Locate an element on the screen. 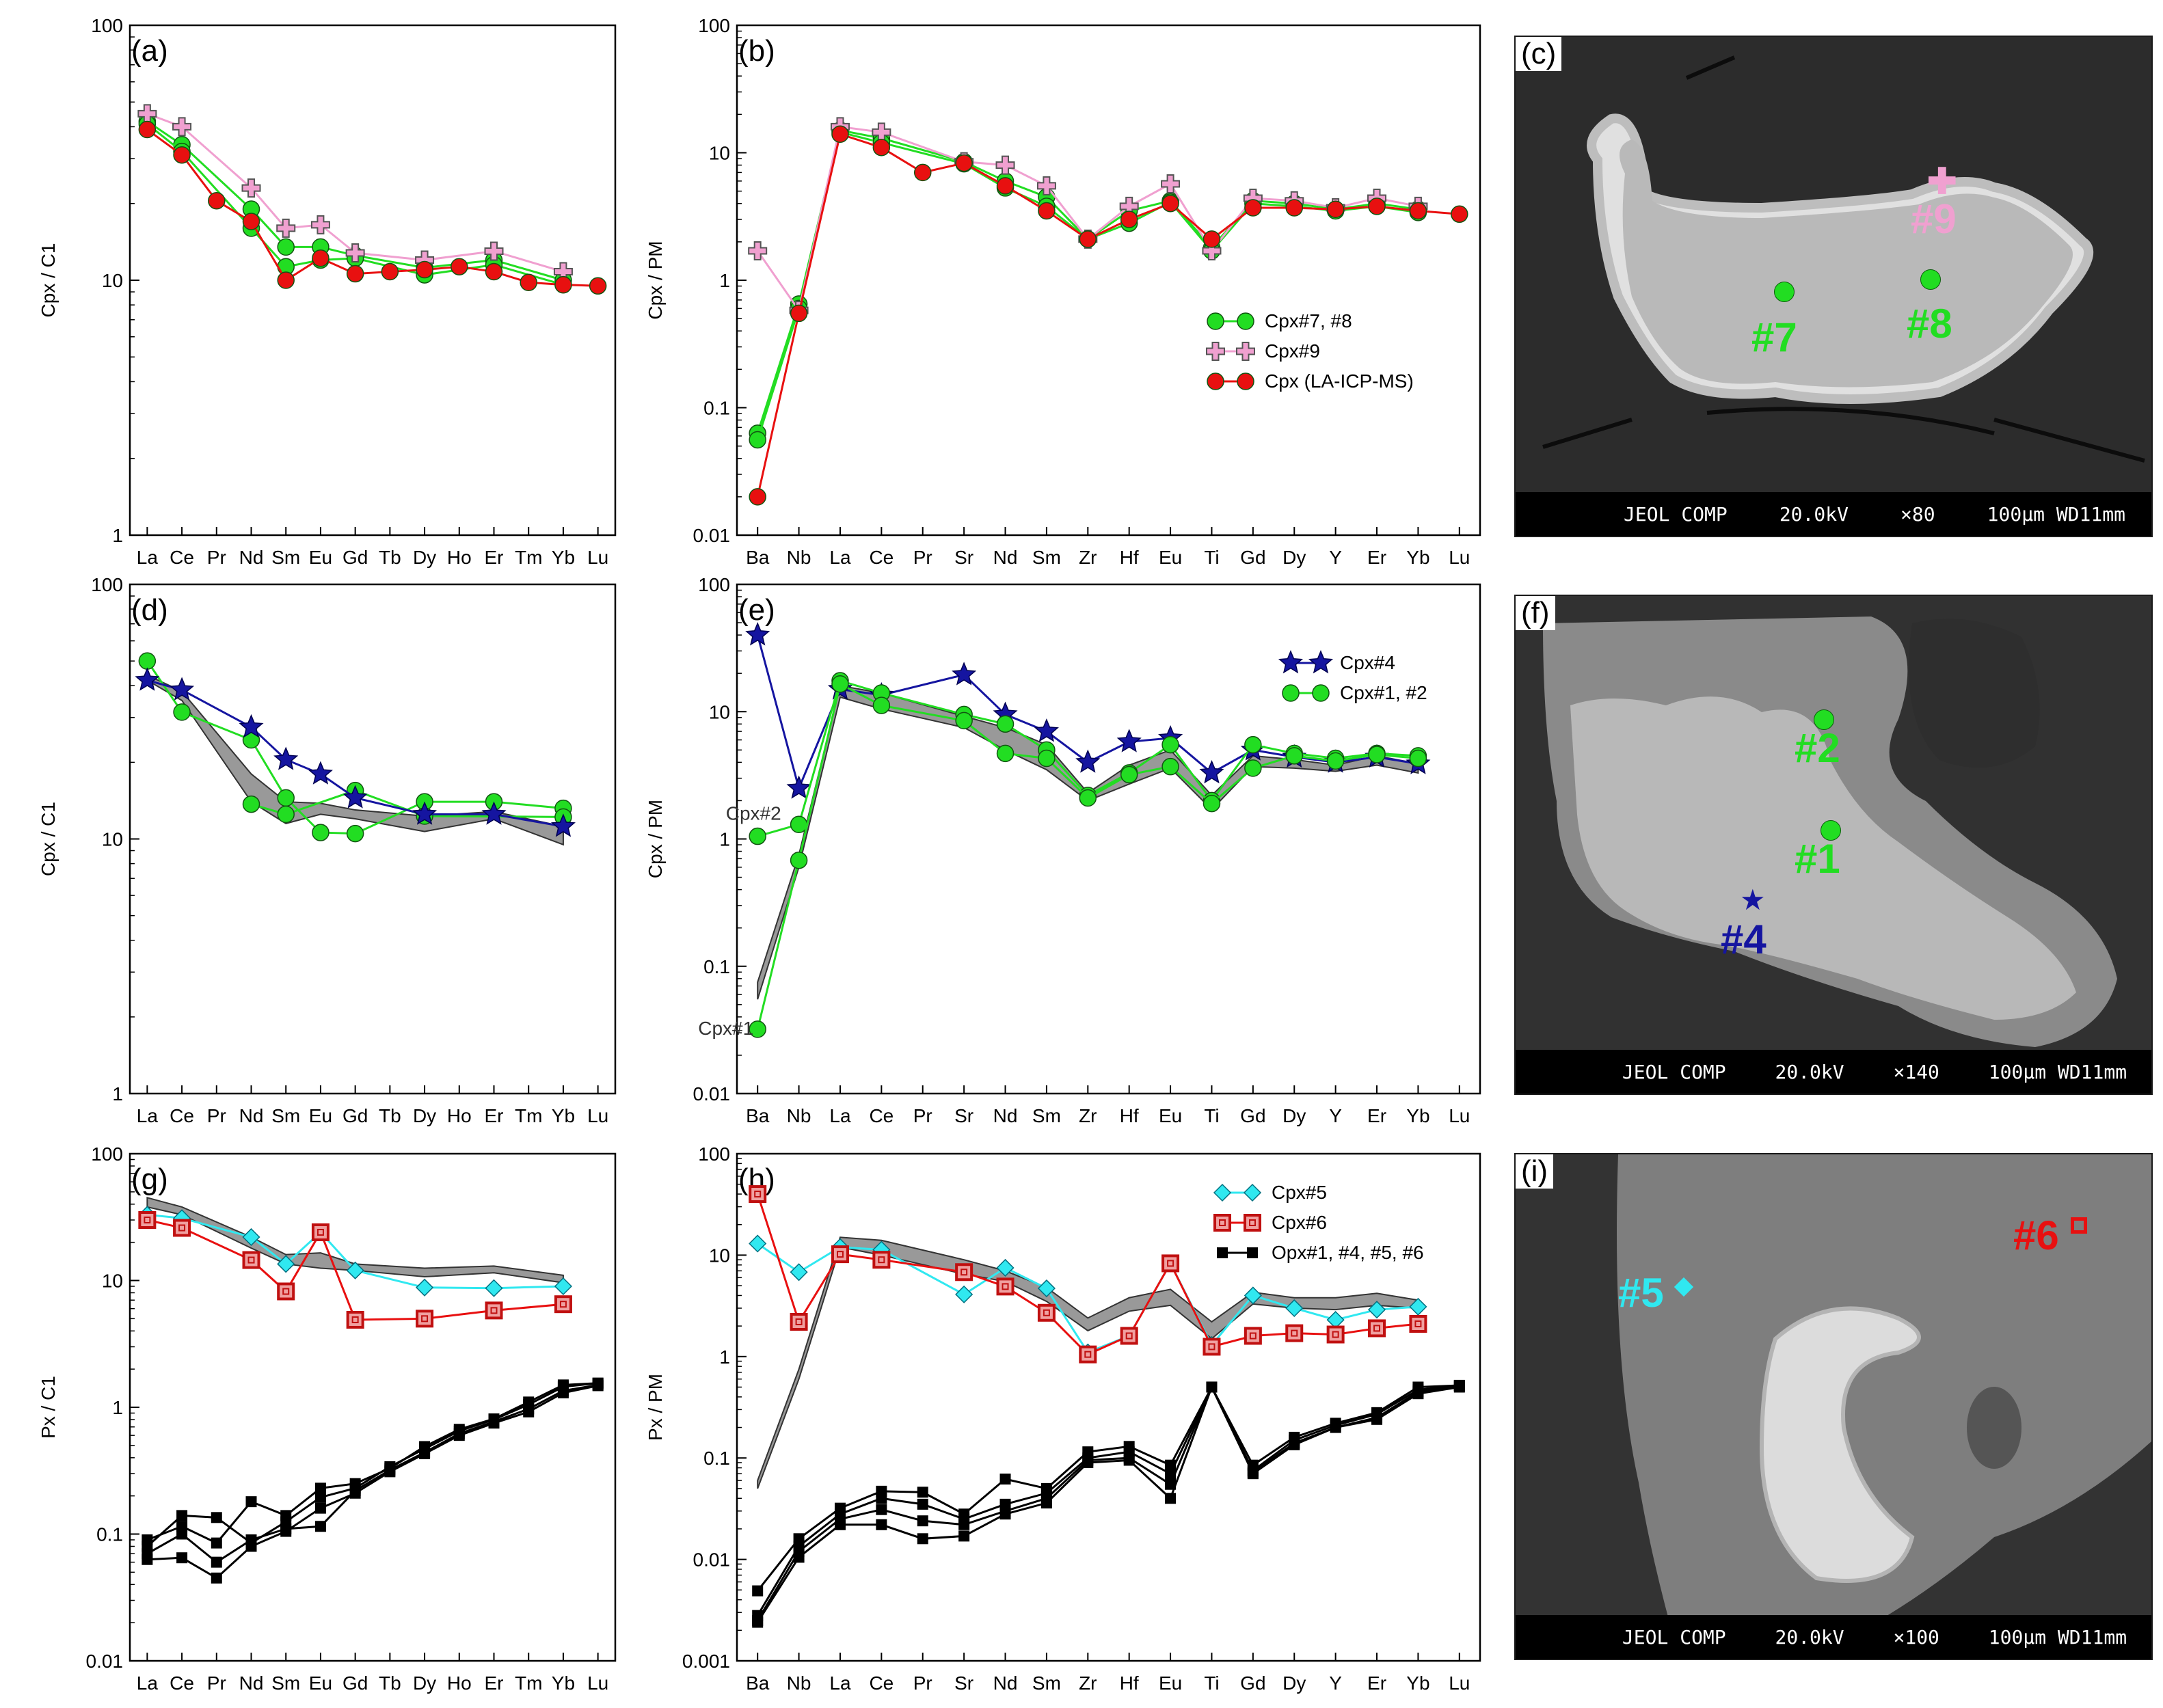 The height and width of the screenshot is (1708, 2163). legend-marker-inner is located at coordinates (1222, 1222).